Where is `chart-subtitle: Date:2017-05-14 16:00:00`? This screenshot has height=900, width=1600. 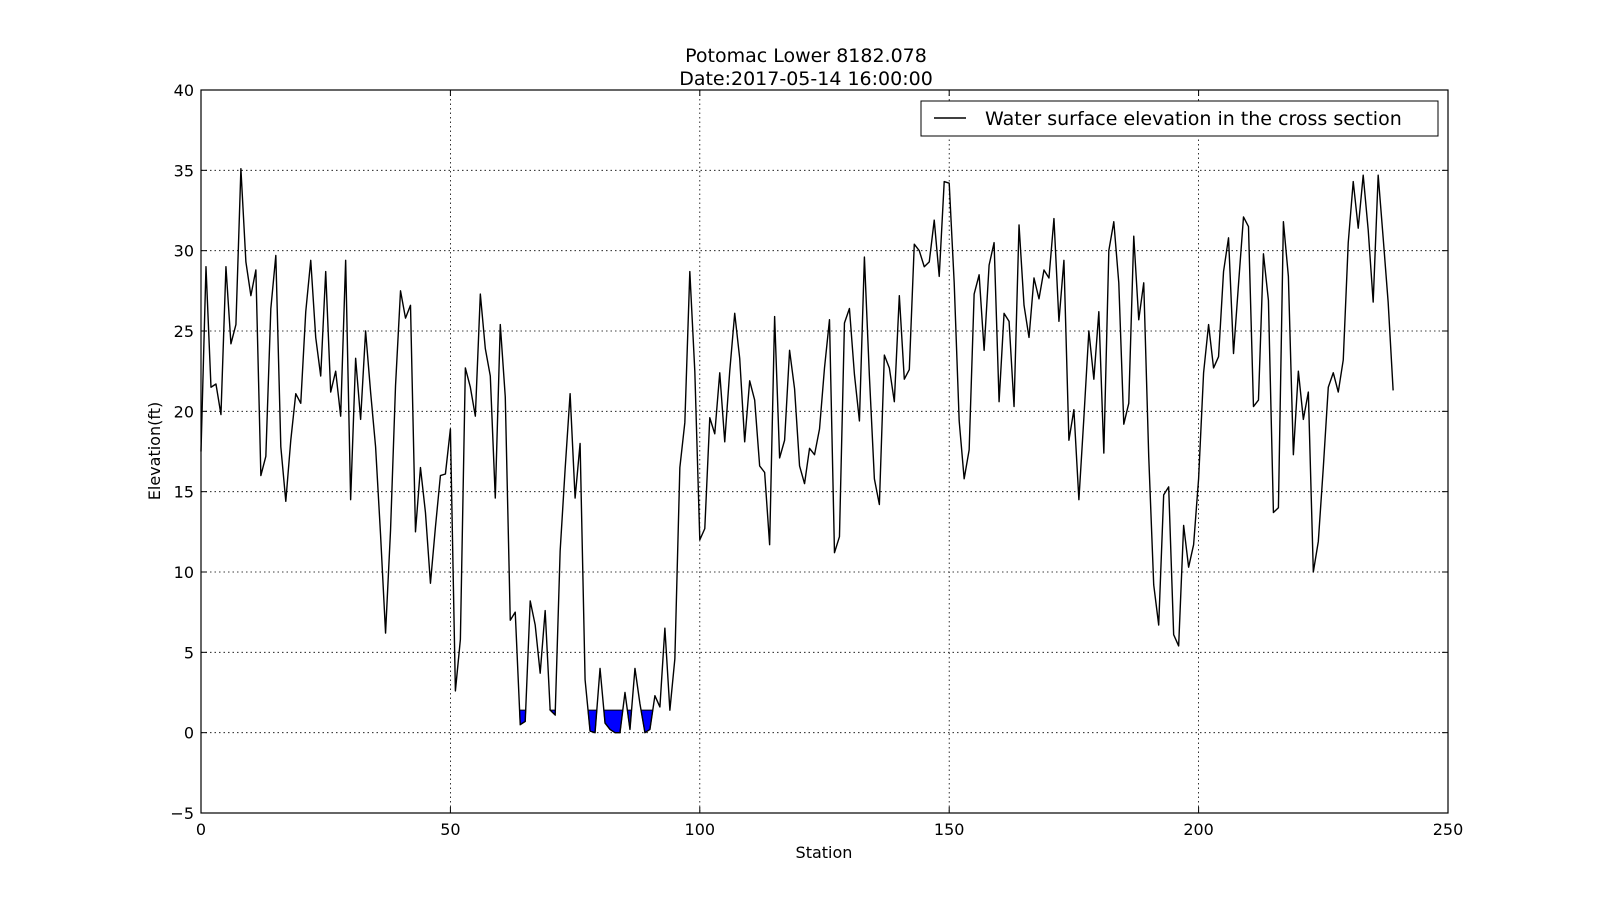
chart-subtitle: Date:2017-05-14 16:00:00 is located at coordinates (806, 79).